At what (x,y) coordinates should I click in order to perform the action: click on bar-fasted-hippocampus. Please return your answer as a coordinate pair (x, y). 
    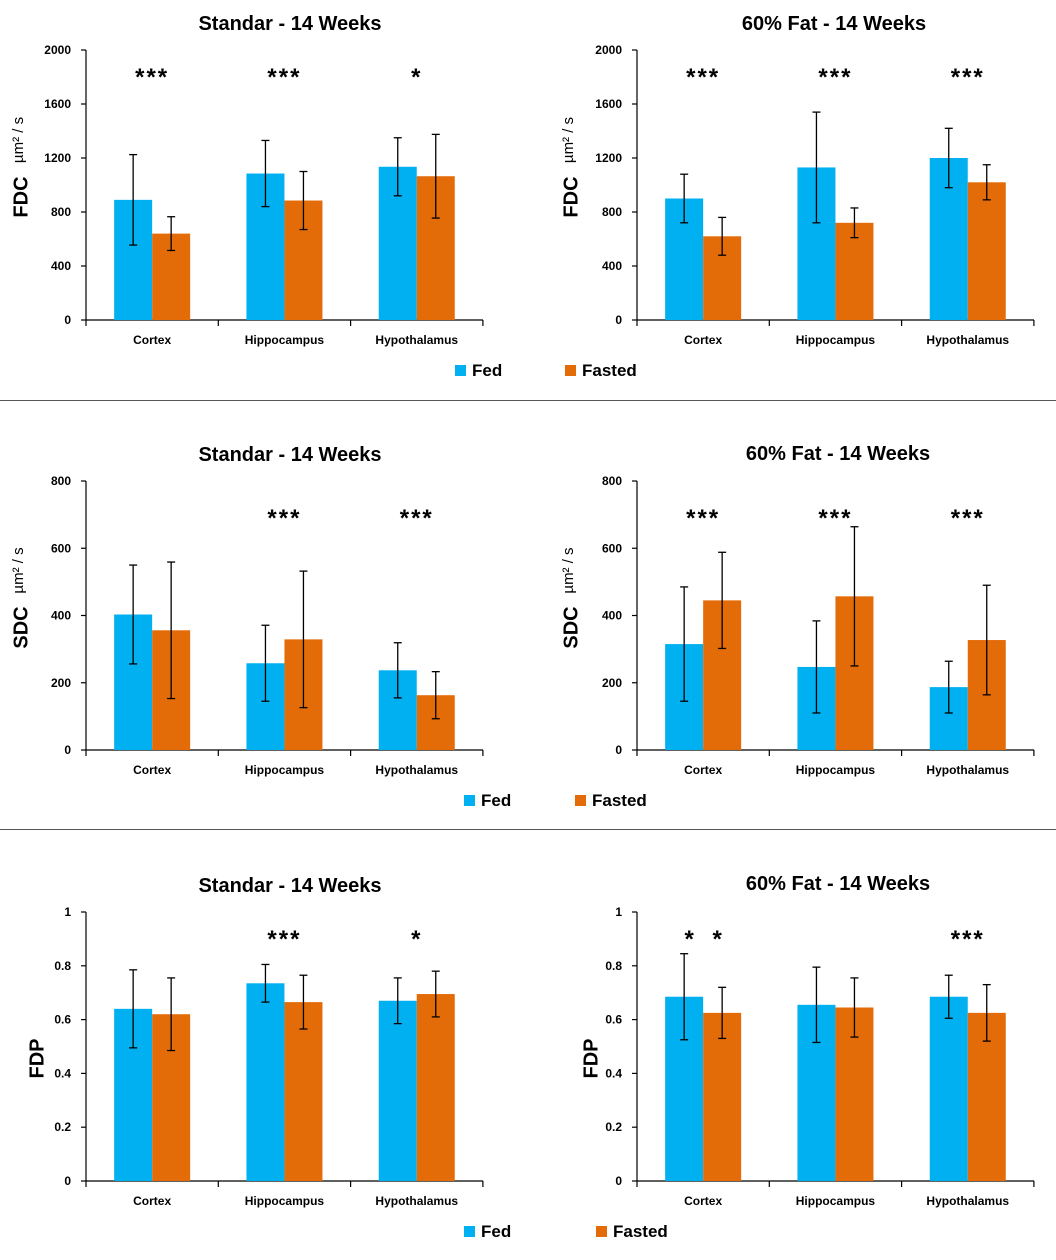
    Looking at the image, I should click on (854, 271).